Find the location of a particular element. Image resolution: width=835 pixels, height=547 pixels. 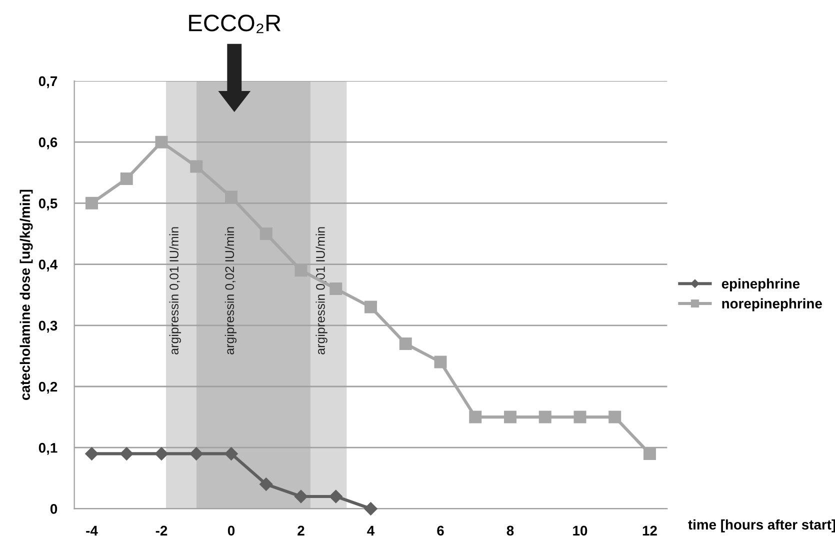

y-tick-label: 0,7 is located at coordinates (48, 82).